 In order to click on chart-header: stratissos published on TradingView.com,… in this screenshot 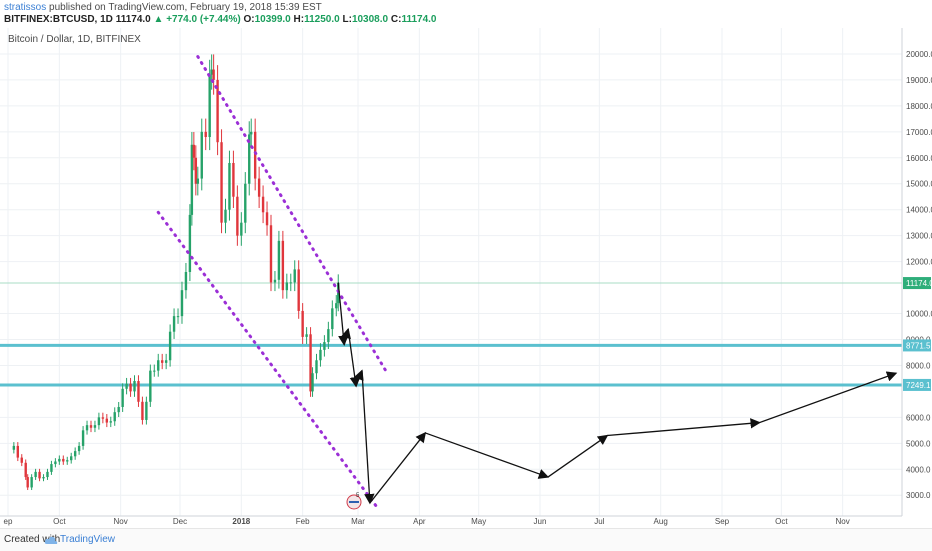, I will do `click(466, 14)`.